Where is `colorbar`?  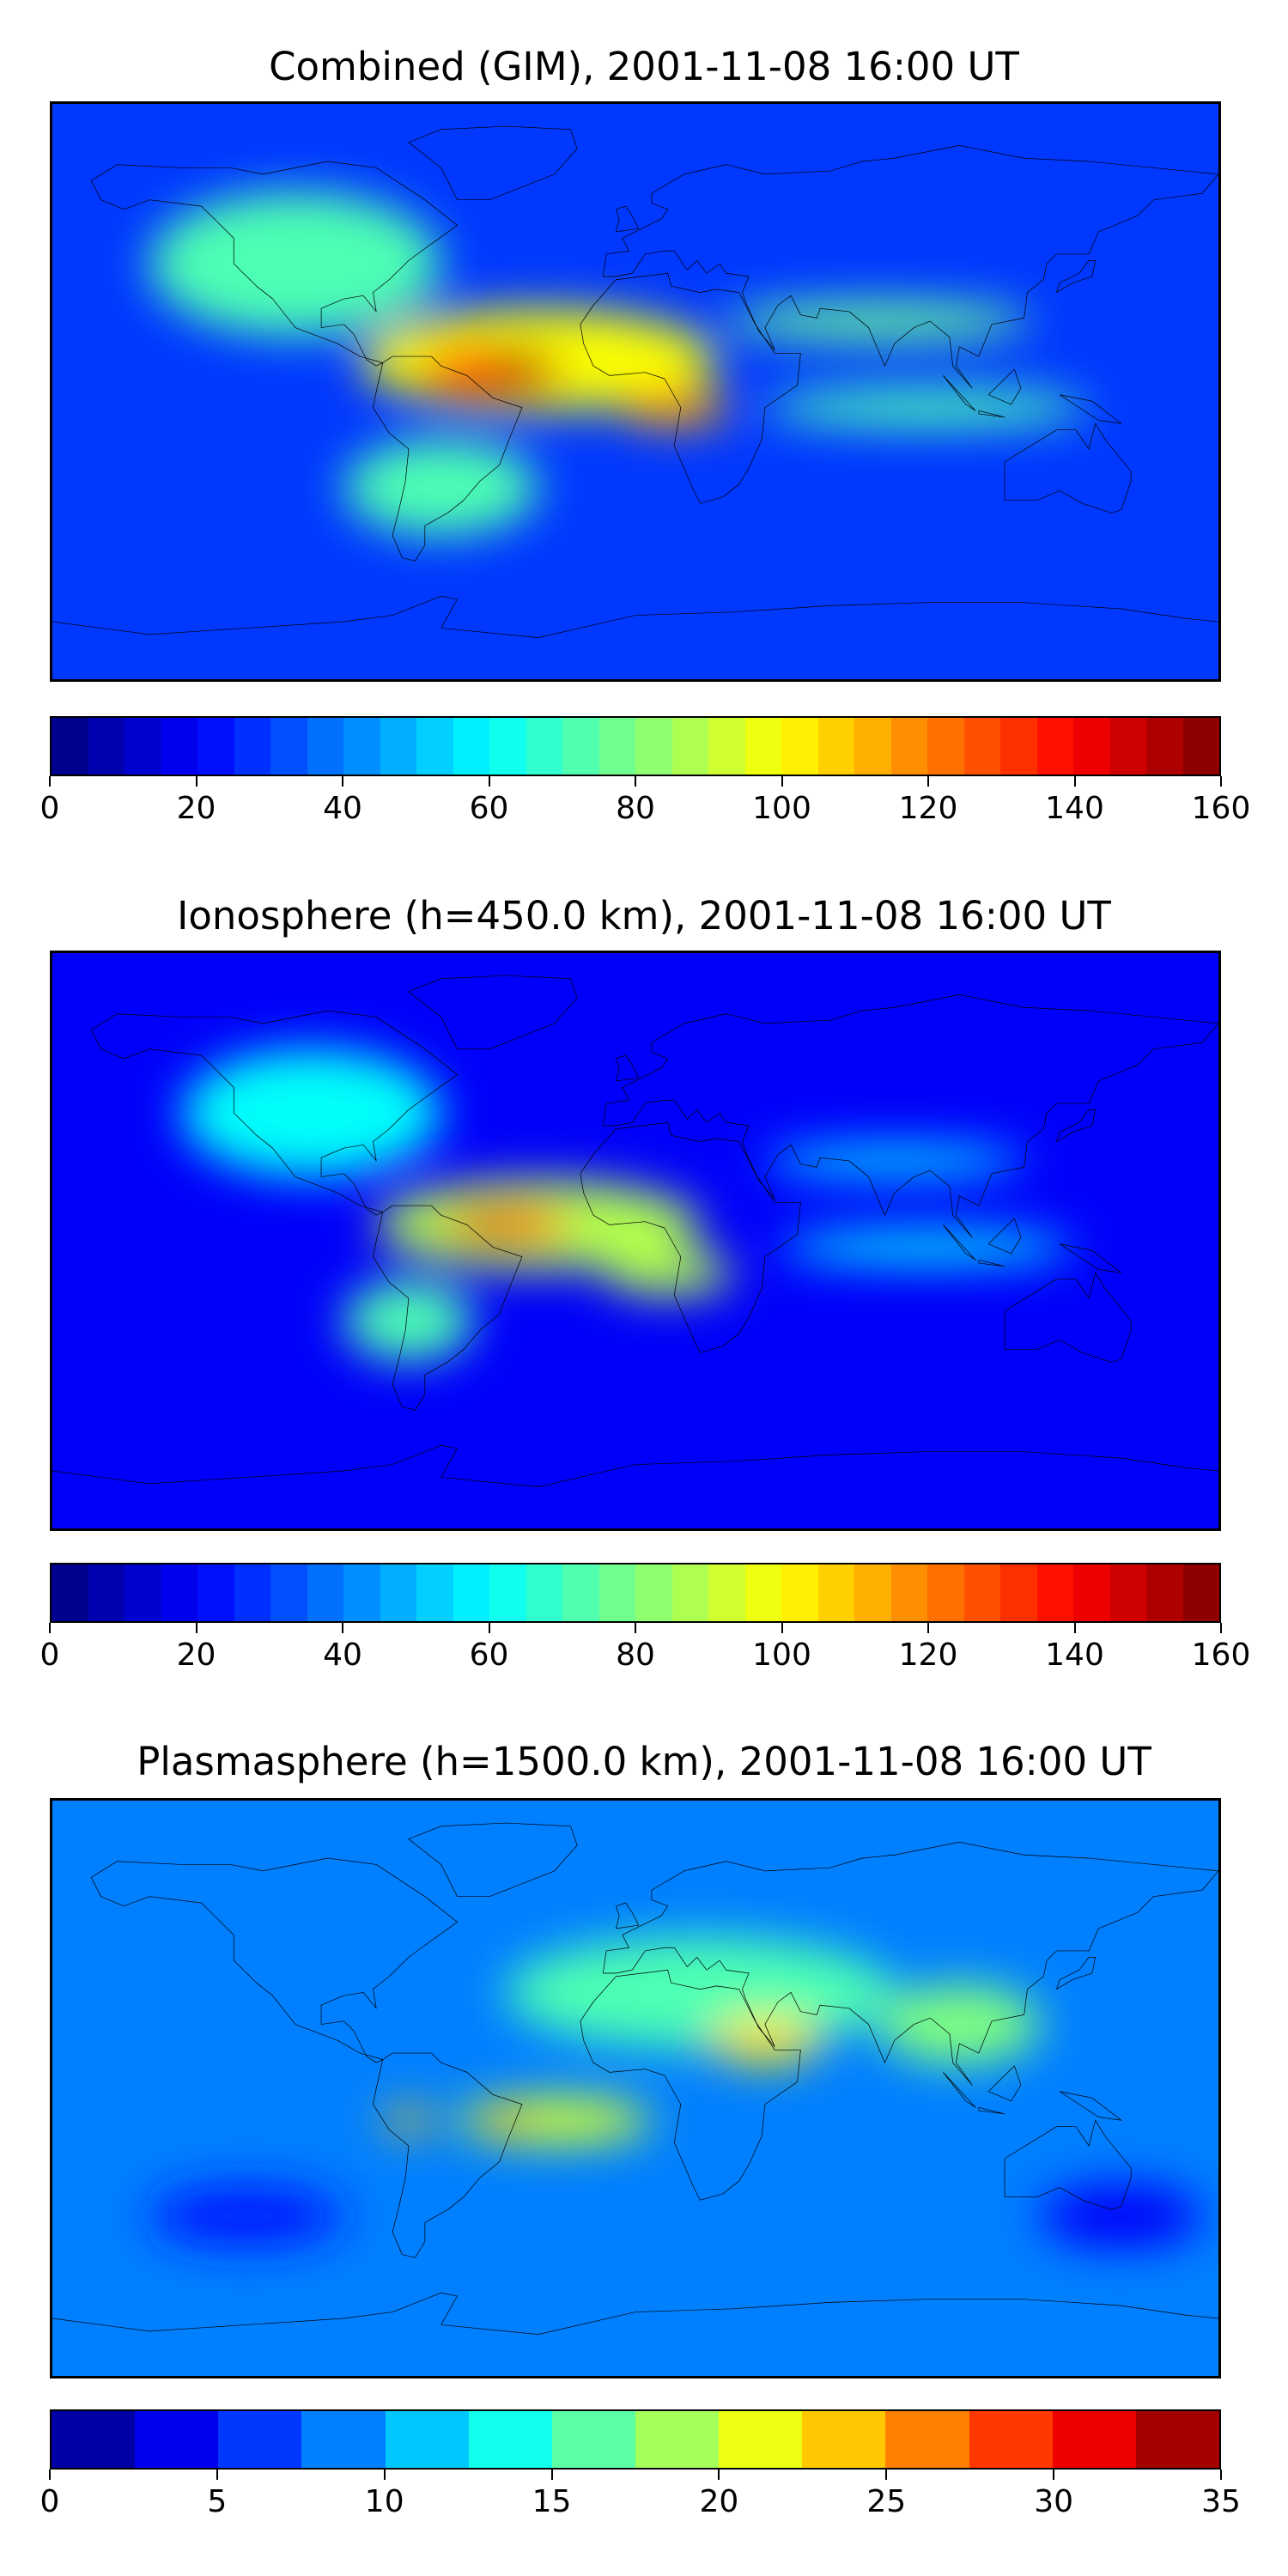 colorbar is located at coordinates (636, 2440).